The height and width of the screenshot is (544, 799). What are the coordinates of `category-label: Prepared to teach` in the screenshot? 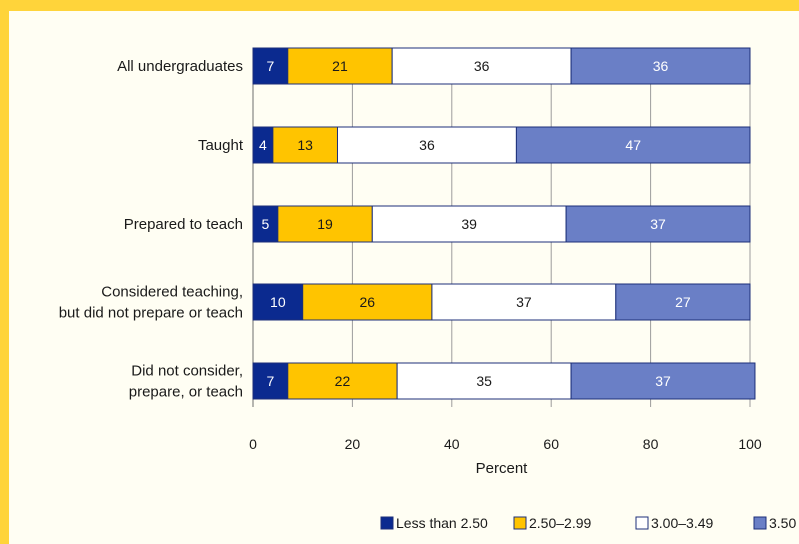 It's located at (183, 224).